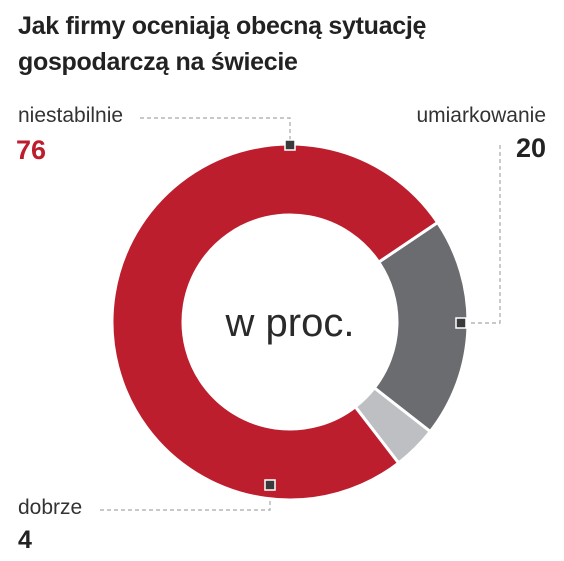  Describe the element at coordinates (481, 115) in the screenshot. I see `label-umiarkowanie: umiarkowanie` at that location.